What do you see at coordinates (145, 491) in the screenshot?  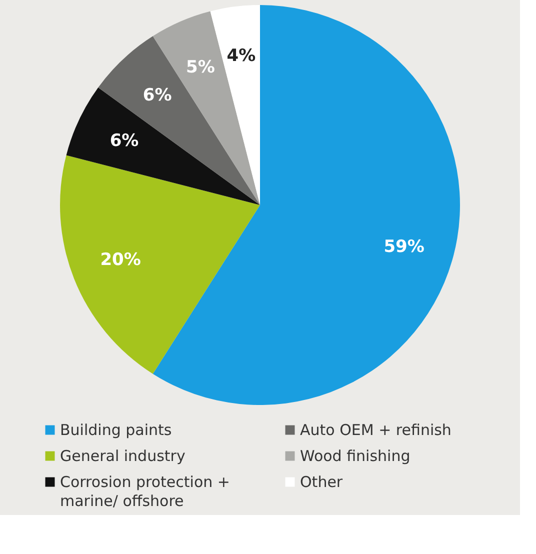 I see `legend-label: Corrosion protection + marine/ offshore` at bounding box center [145, 491].